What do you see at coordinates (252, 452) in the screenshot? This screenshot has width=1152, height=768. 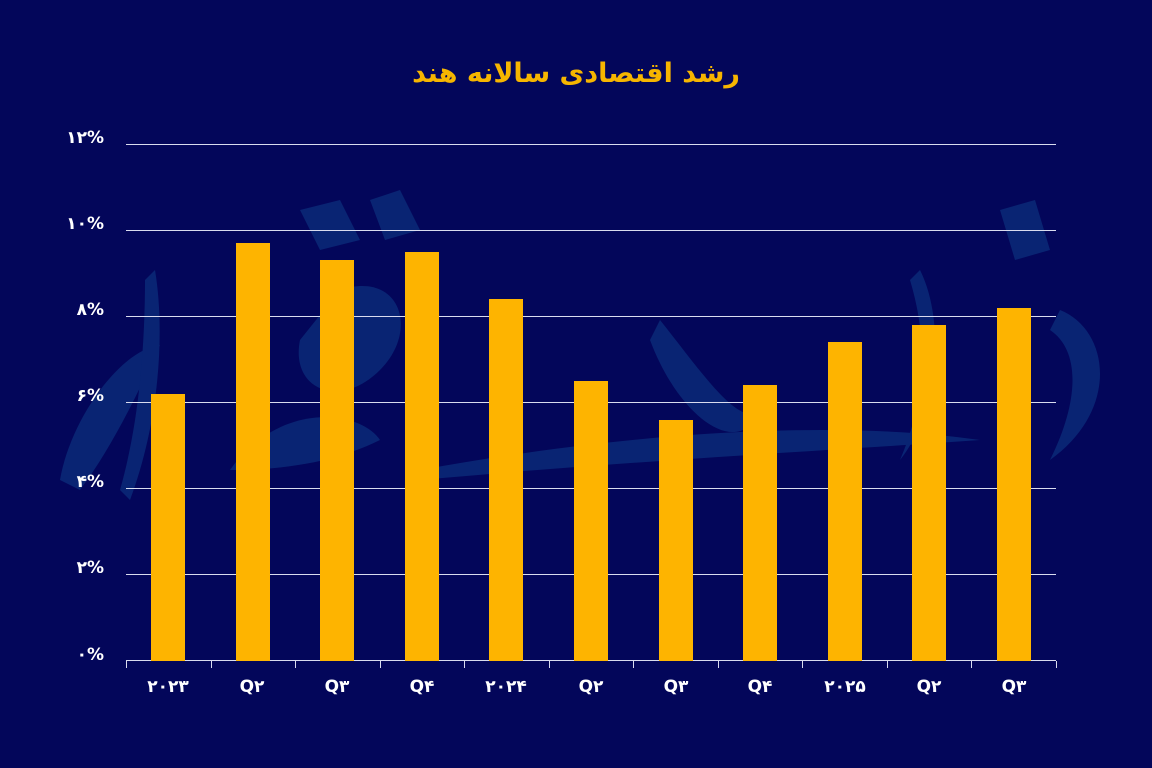 I see `bar-2023-q2` at bounding box center [252, 452].